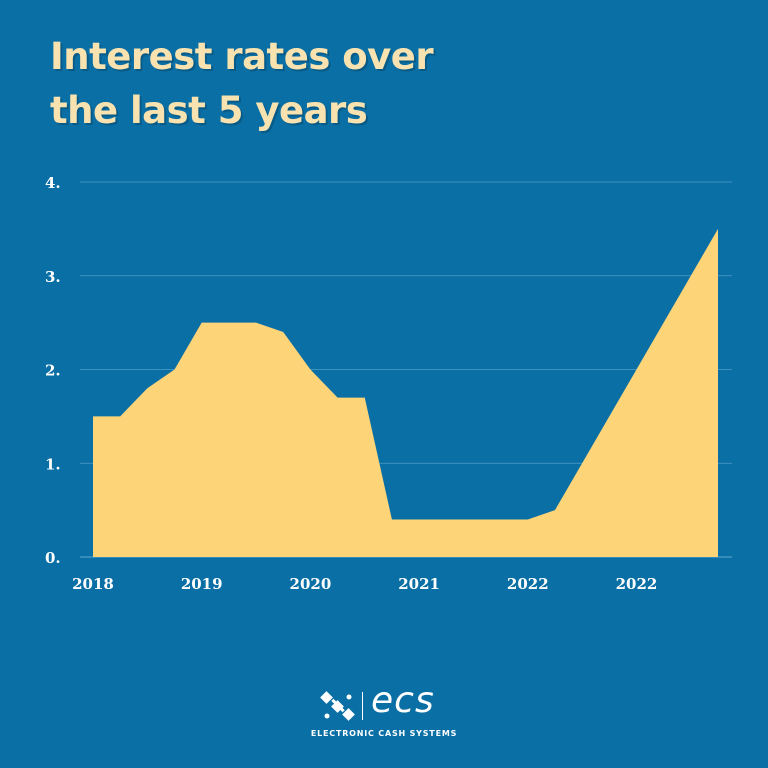 This screenshot has width=768, height=768. Describe the element at coordinates (53, 558) in the screenshot. I see `y-tick-label: 0.` at that location.